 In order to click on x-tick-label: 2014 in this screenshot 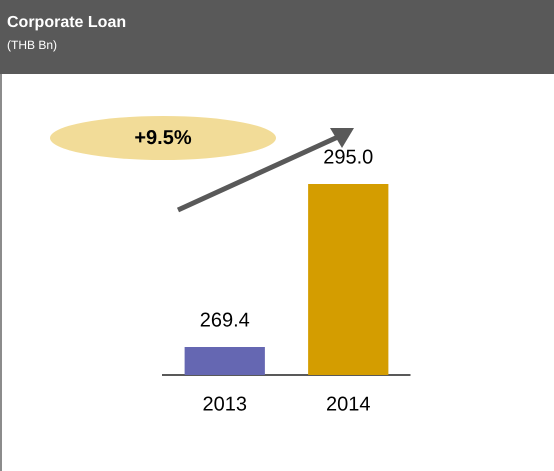, I will do `click(348, 405)`.